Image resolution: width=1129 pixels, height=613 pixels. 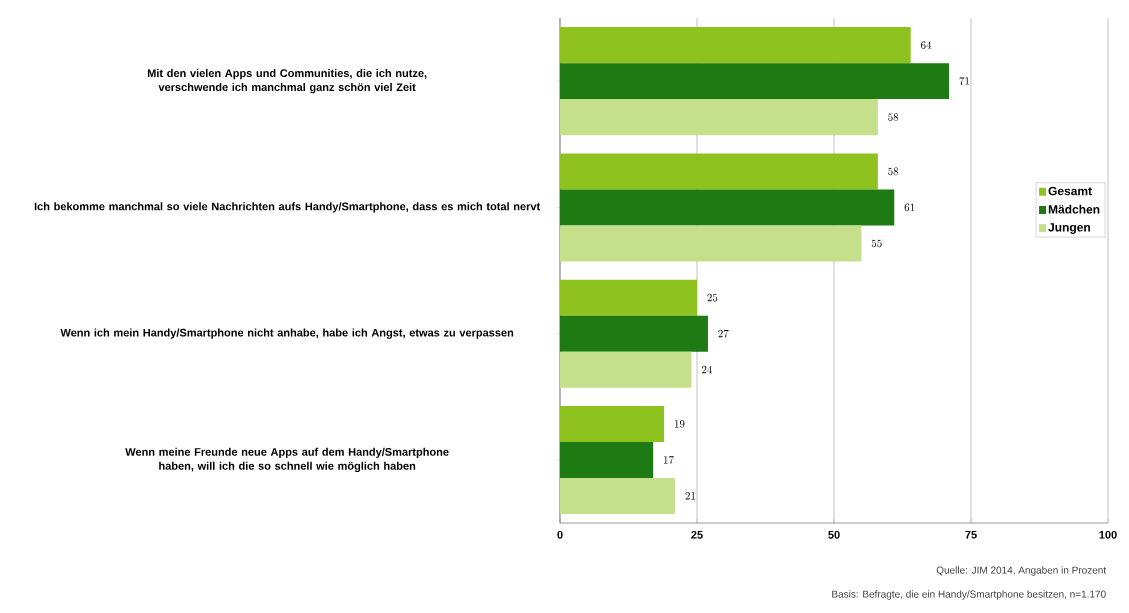 What do you see at coordinates (1069, 228) in the screenshot?
I see `legend-label: Jungen` at bounding box center [1069, 228].